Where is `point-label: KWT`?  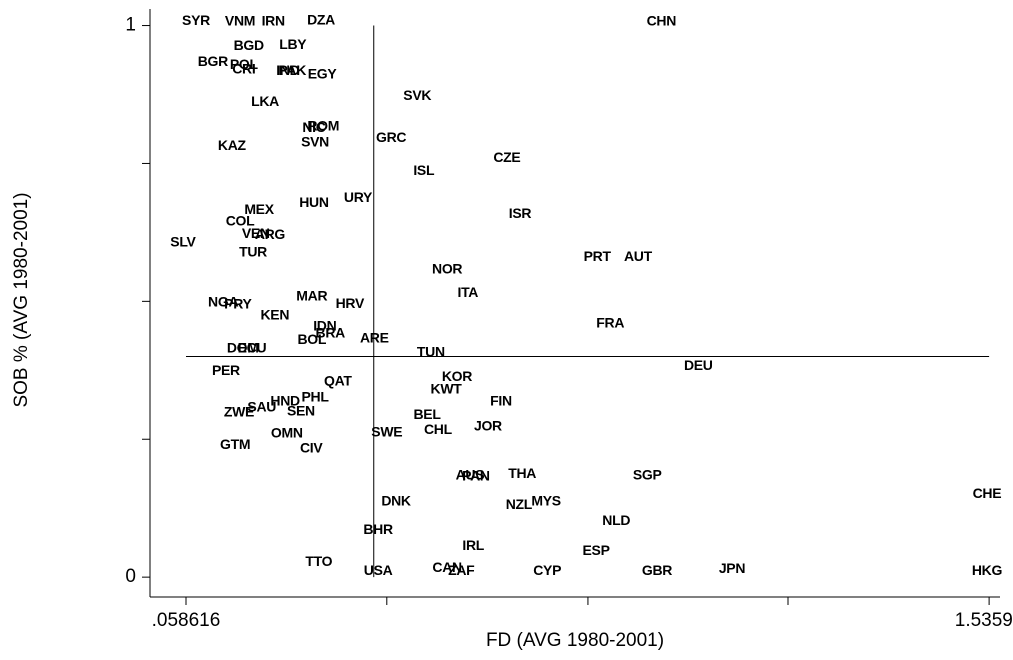
point-label: KWT is located at coordinates (447, 388).